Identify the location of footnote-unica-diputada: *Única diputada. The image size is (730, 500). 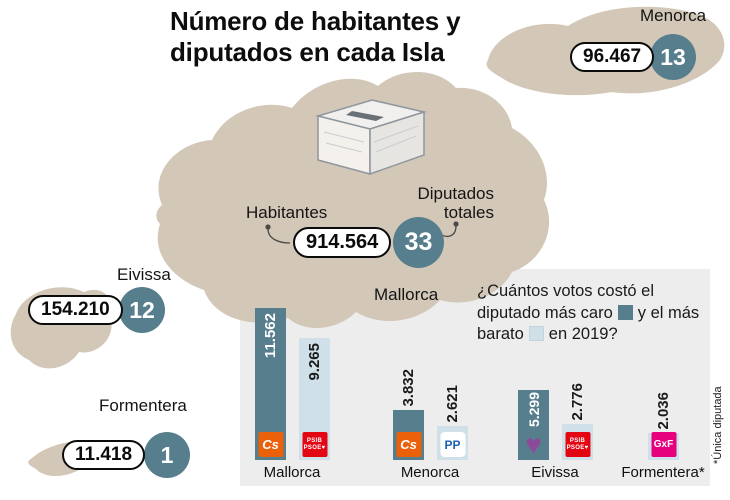
(718, 425).